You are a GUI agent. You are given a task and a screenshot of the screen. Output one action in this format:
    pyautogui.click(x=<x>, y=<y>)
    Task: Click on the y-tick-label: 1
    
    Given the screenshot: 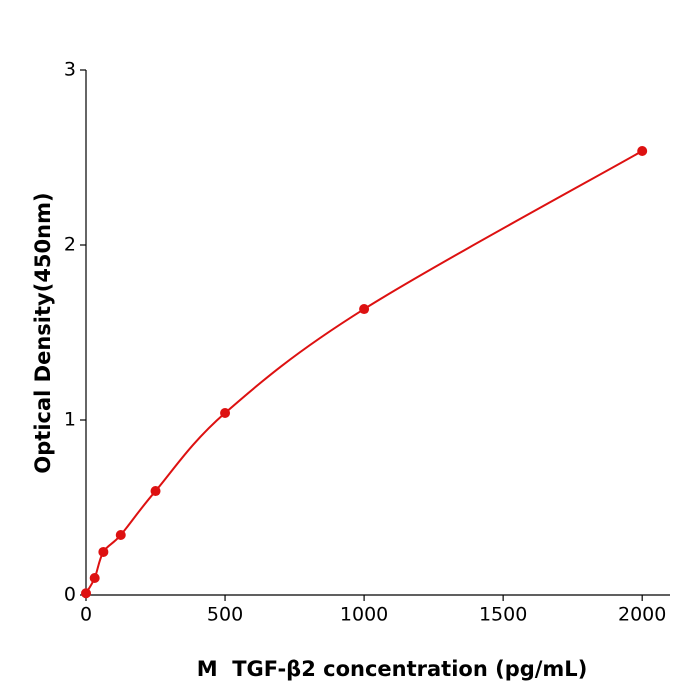 What is the action you would take?
    pyautogui.click(x=70, y=420)
    